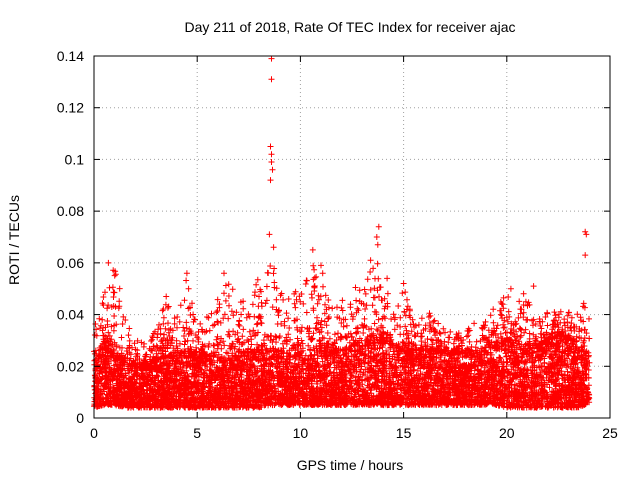 The width and height of the screenshot is (640, 480). I want to click on y-tick-label: 0.1, so click(75, 159).